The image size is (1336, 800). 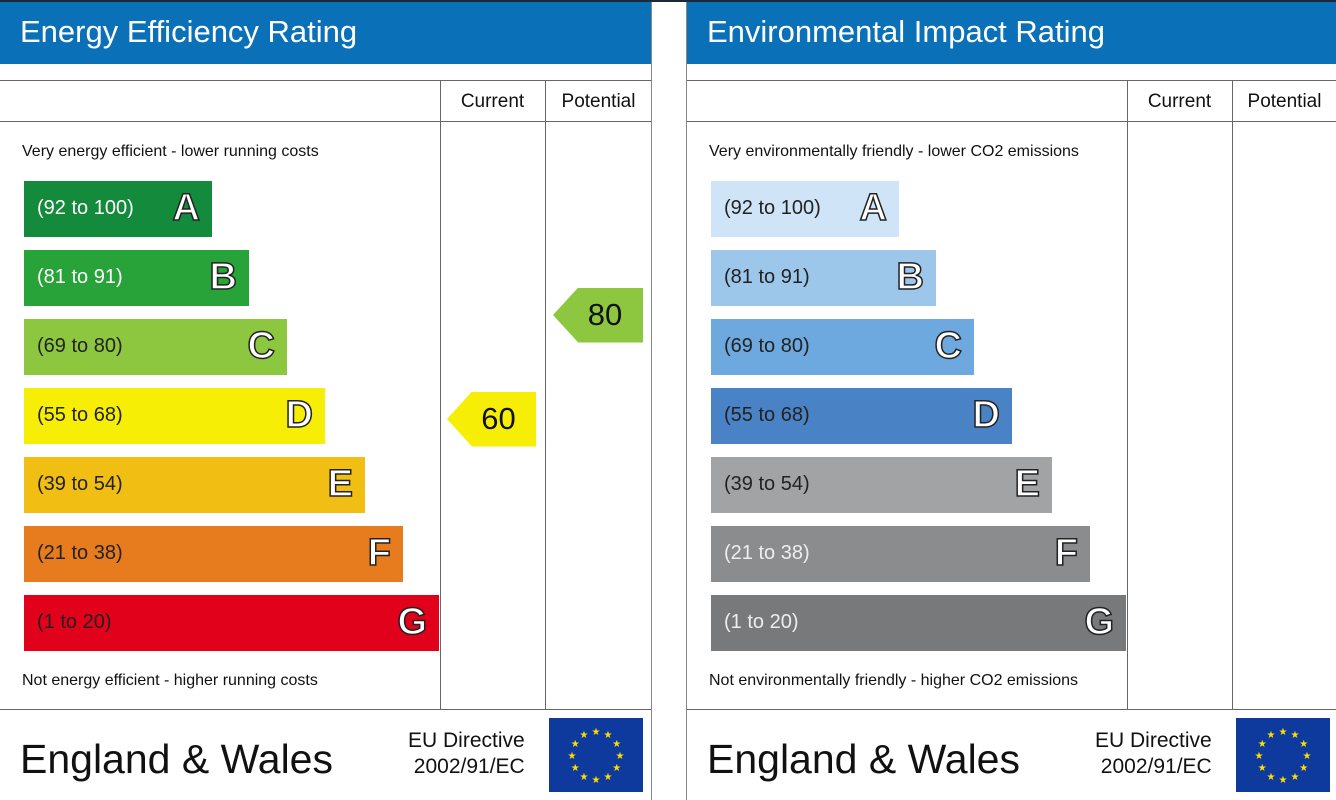 I want to click on panel-title: Environmental Impact Rating, so click(x=1011, y=33).